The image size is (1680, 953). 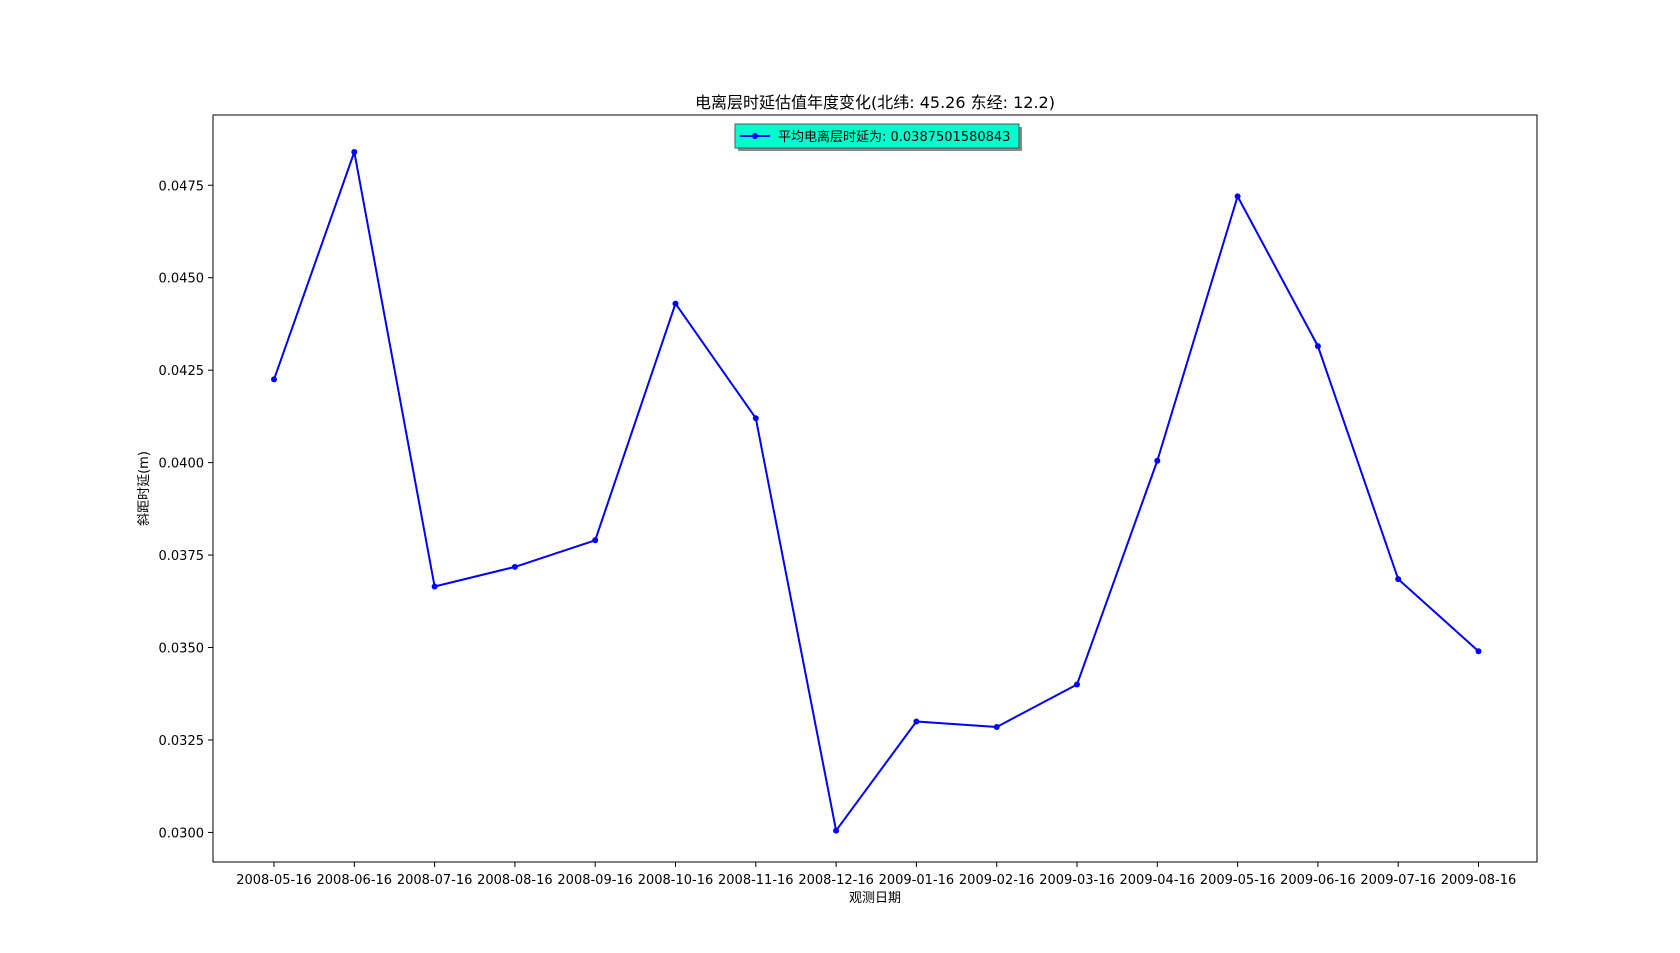 What do you see at coordinates (182, 464) in the screenshot?
I see `y-tick-label: 0.0400` at bounding box center [182, 464].